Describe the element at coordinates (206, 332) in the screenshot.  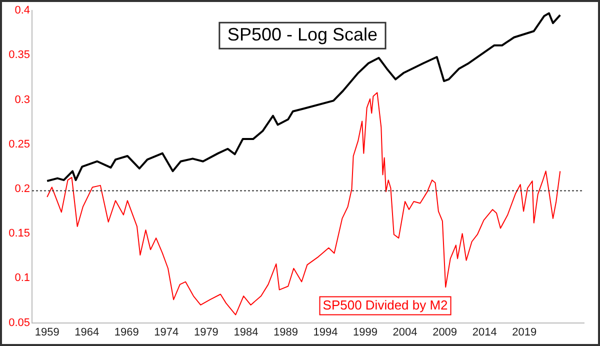
I see `x-tick-label: 1979` at that location.